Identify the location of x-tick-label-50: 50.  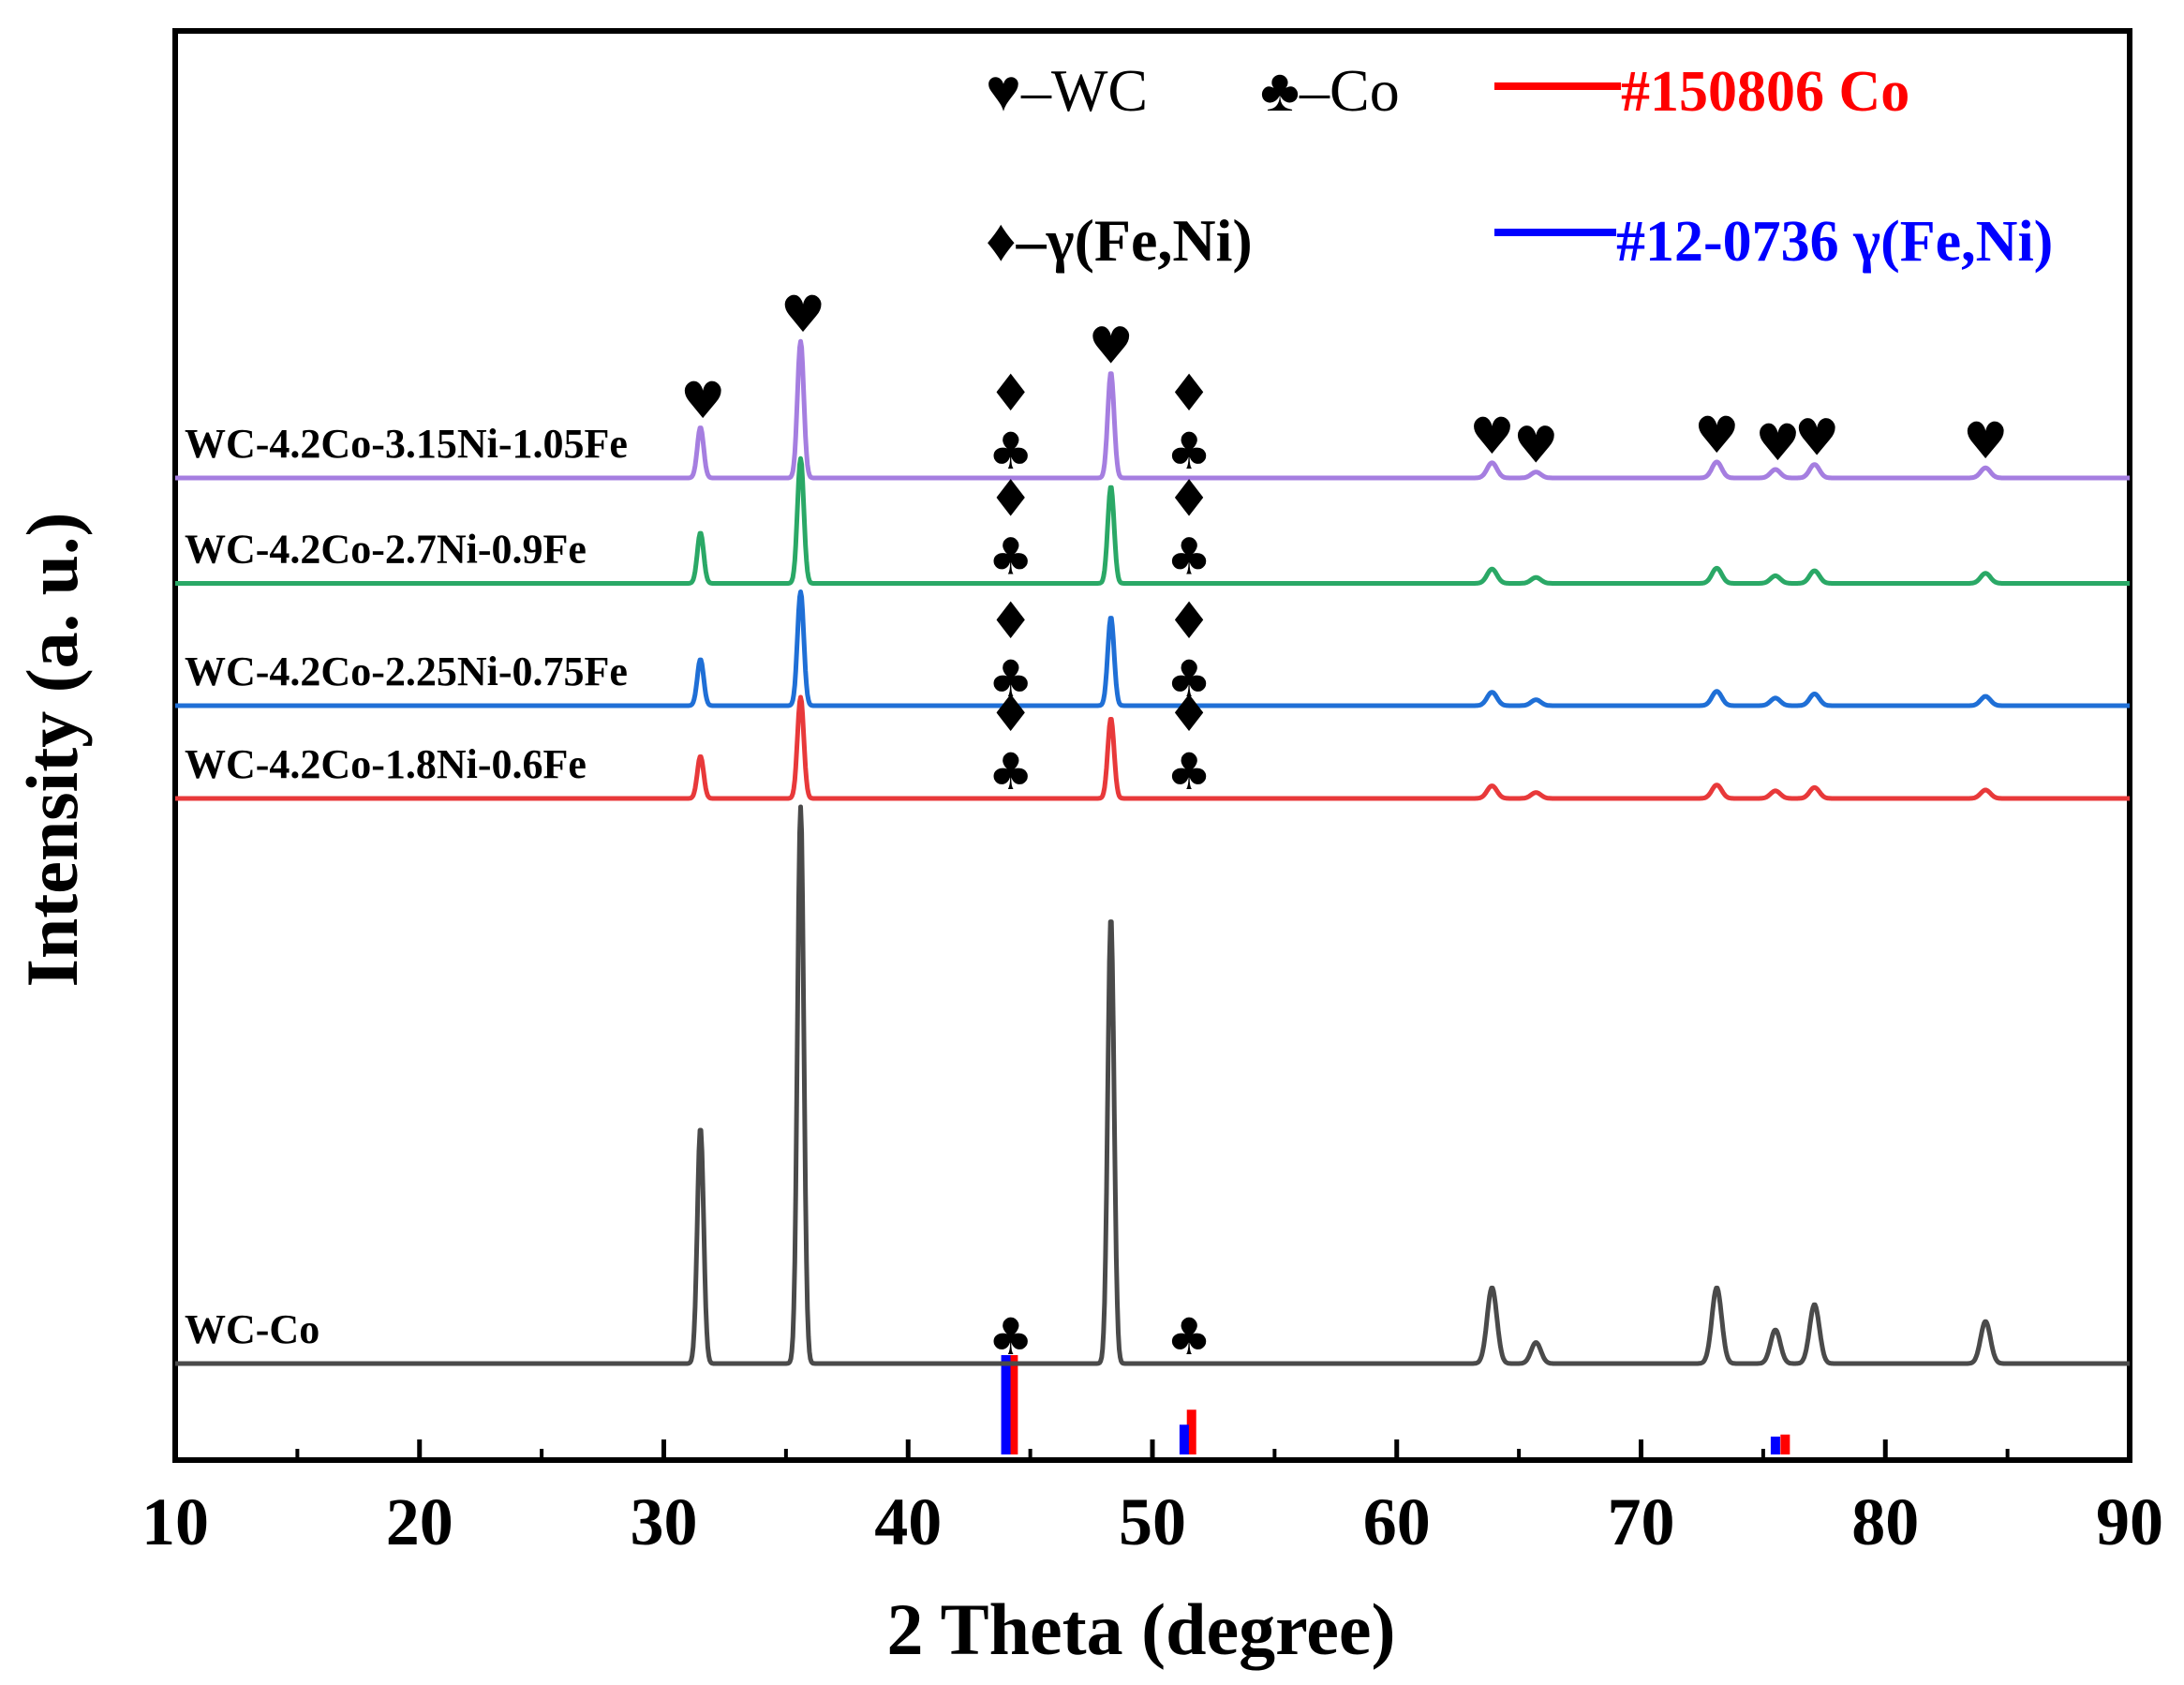
(1152, 1521).